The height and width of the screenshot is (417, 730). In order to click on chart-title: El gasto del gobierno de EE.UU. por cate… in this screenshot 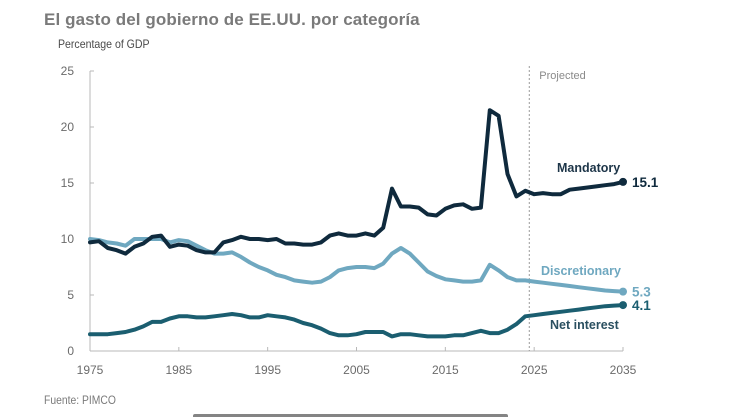, I will do `click(232, 19)`.